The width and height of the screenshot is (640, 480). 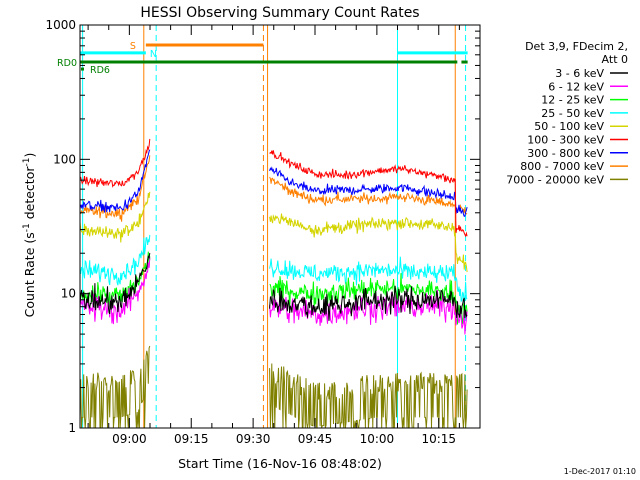 I want to click on x-tick-label: 09:15, so click(x=191, y=439).